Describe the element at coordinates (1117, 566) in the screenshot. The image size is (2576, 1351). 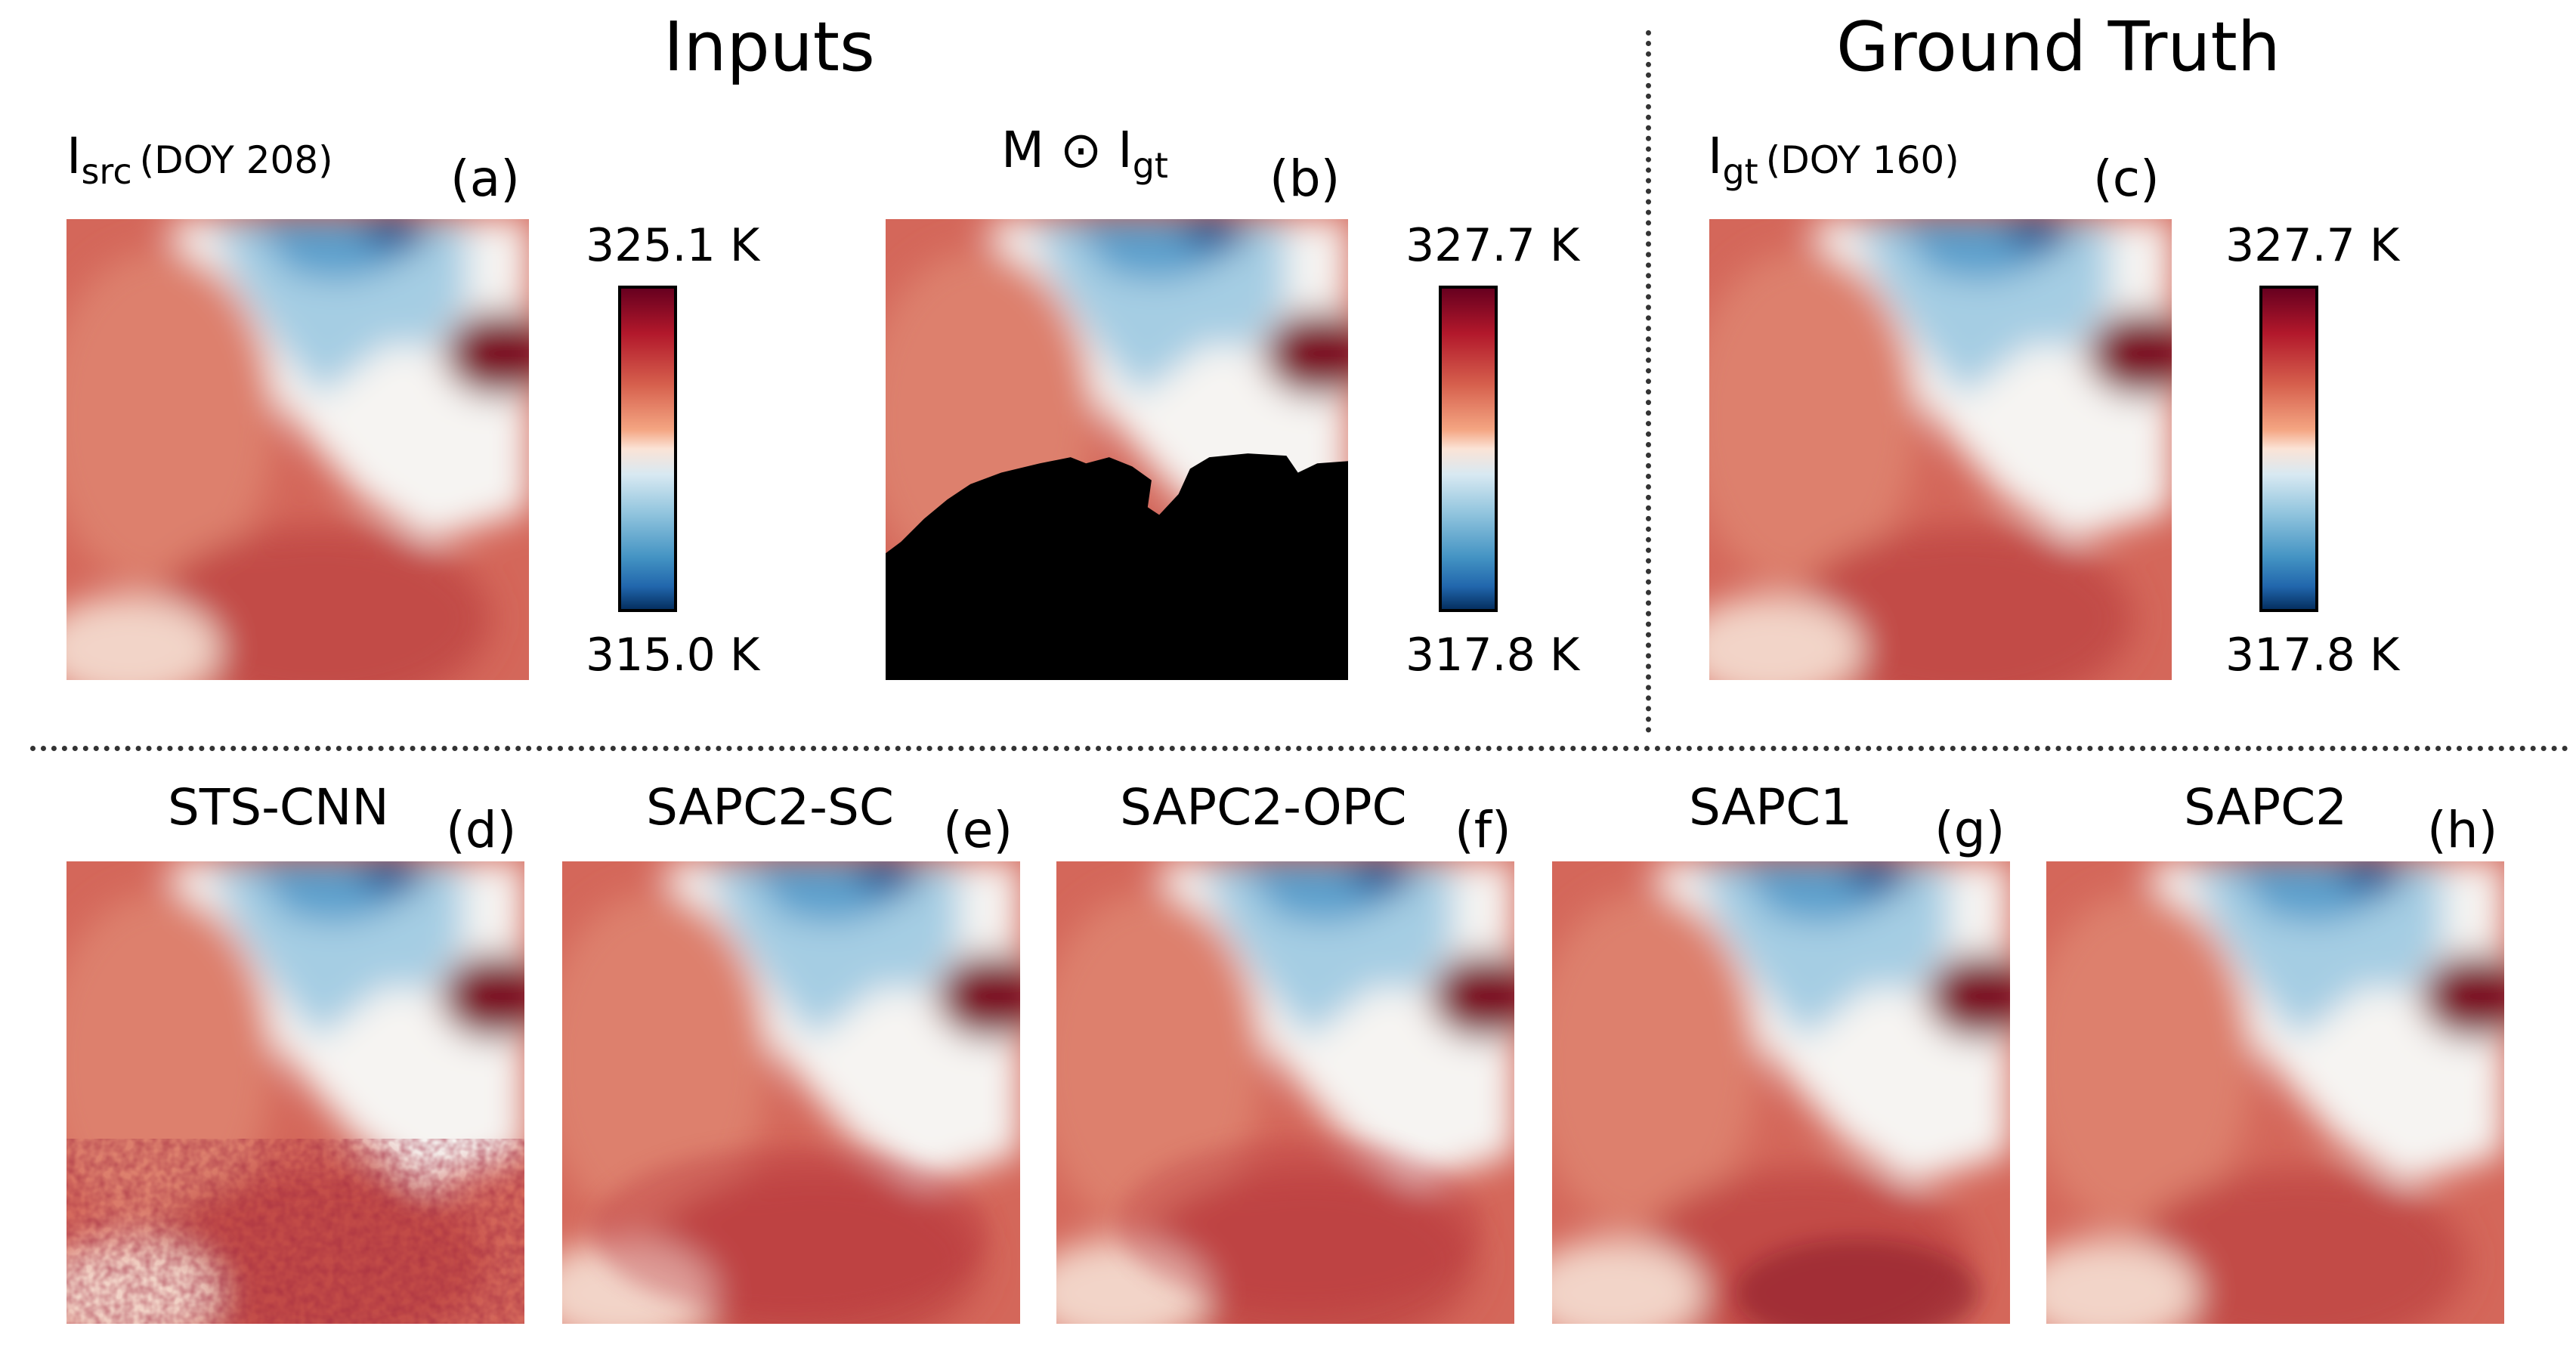
I see `panel-b-mask` at that location.